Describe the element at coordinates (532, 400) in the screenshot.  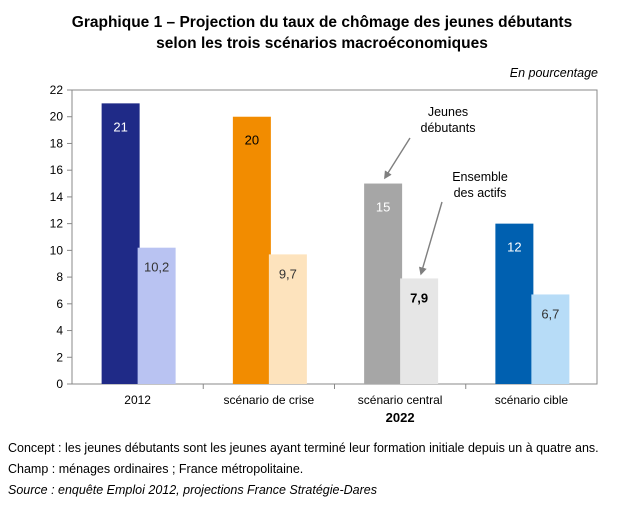
I see `x-tick-label: scénario cible` at that location.